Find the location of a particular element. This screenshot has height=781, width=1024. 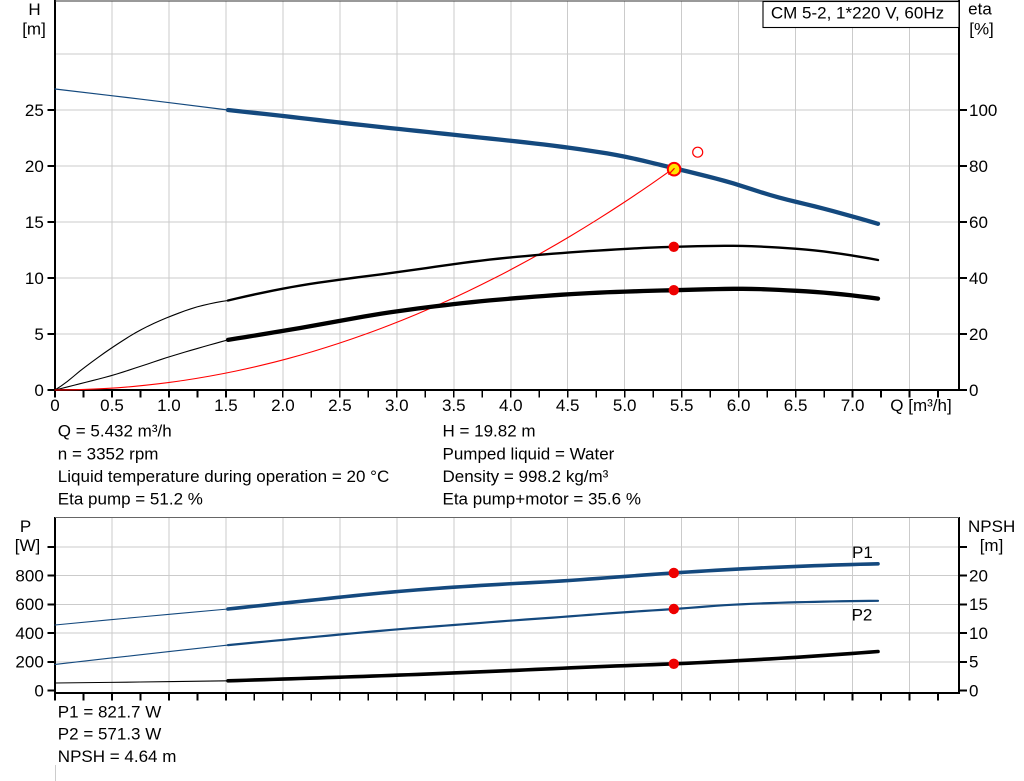

svg-text: 100 is located at coordinates (983, 110).